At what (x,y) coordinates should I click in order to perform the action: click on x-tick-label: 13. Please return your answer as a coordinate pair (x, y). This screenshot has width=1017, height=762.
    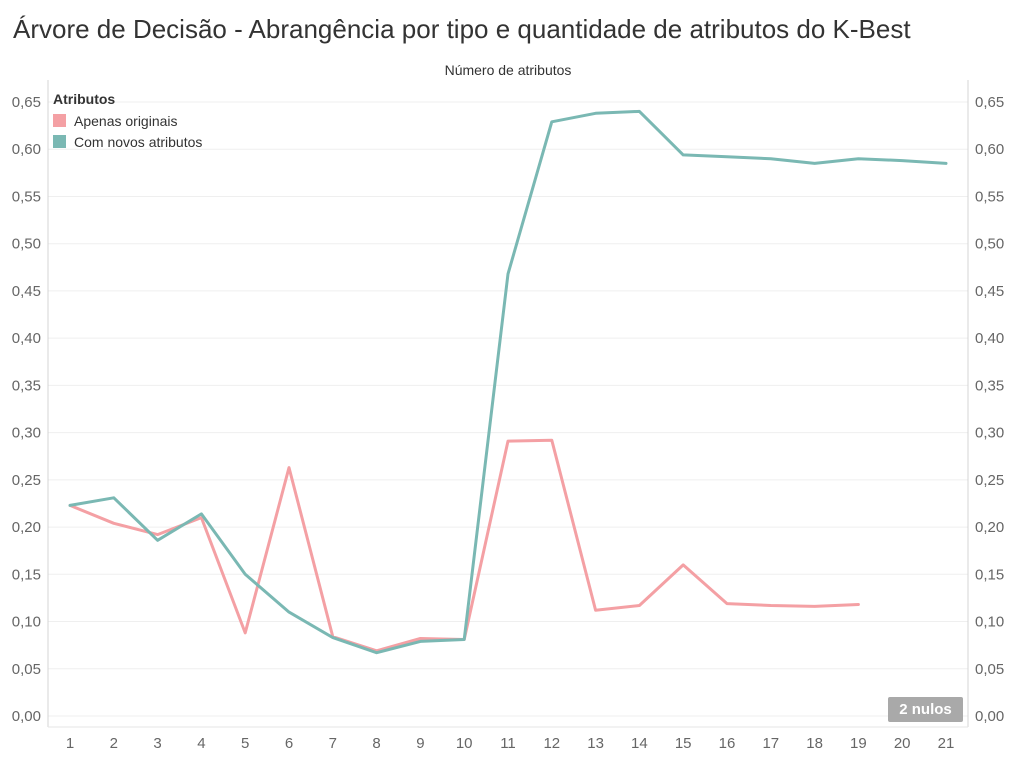
    Looking at the image, I should click on (595, 743).